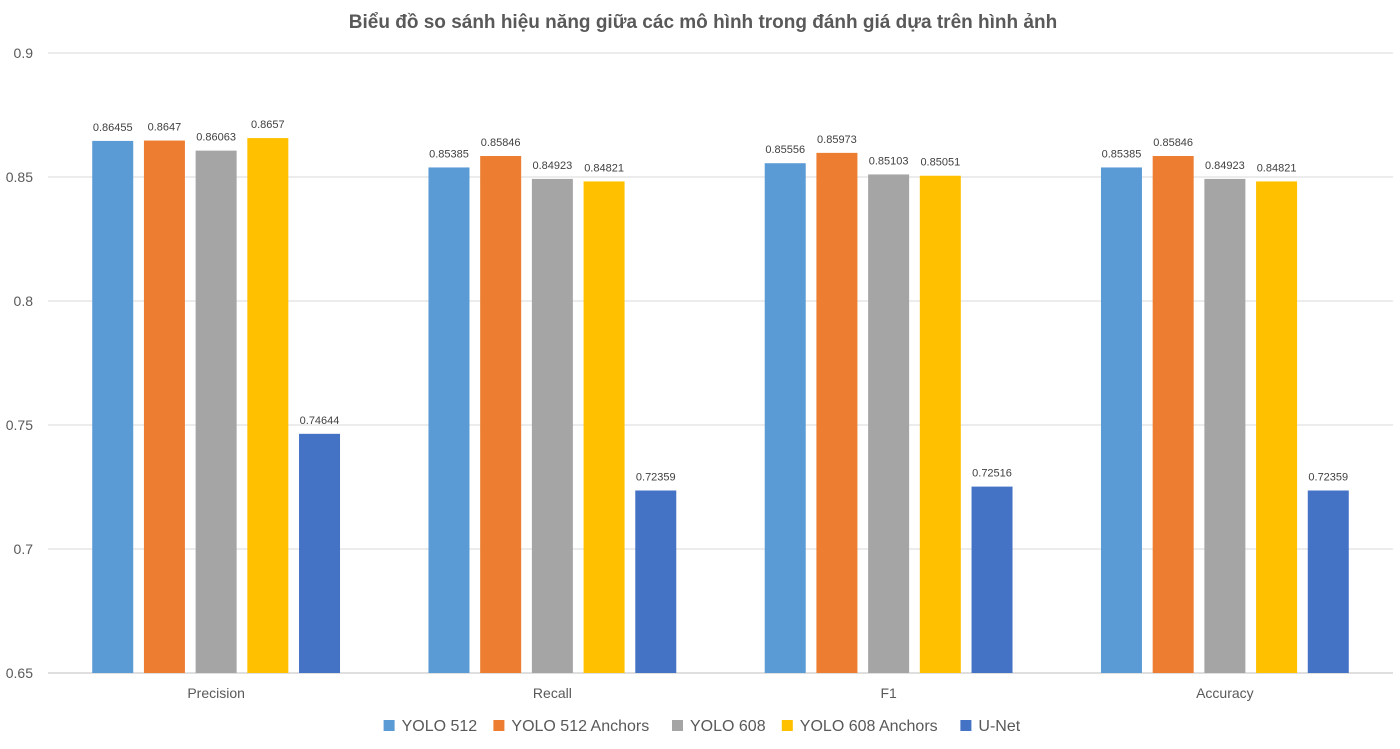  I want to click on y-tick-label: 0.7, so click(24, 549).